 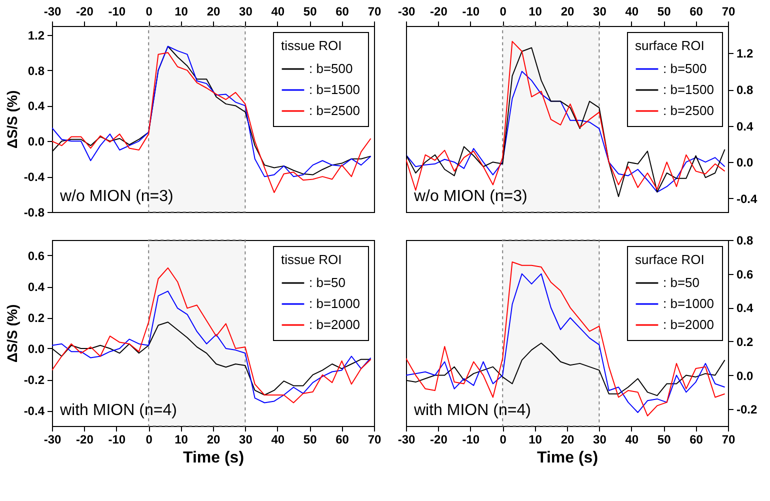 I want to click on y2-tick-label: -0.4, so click(x=747, y=199).